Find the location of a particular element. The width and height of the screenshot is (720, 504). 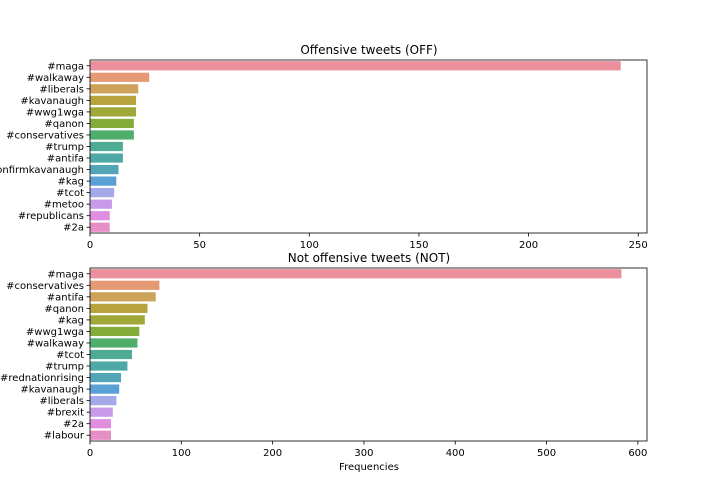

x-tick-label: 50 is located at coordinates (199, 245).